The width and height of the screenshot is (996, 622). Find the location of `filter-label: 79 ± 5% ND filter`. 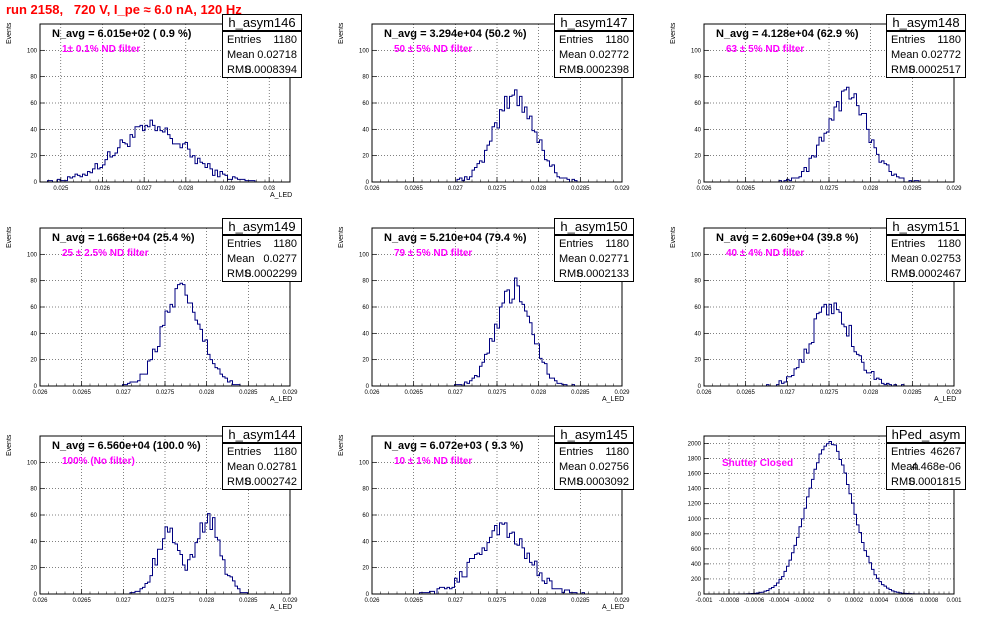

filter-label: 79 ± 5% ND filter is located at coordinates (433, 253).